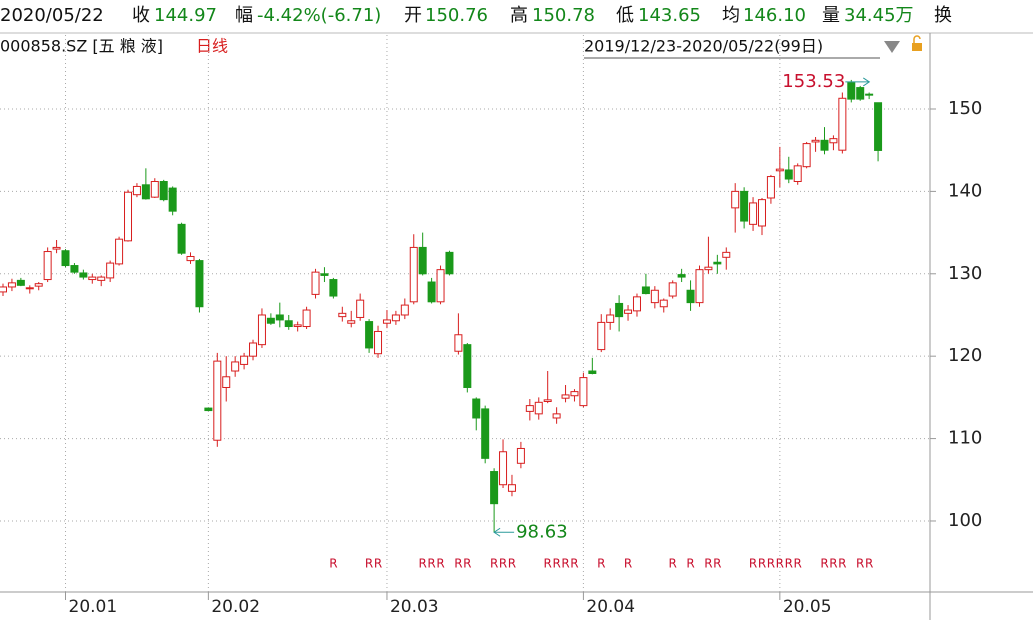 This screenshot has height=620, width=1033. I want to click on label: 开, so click(413, 15).